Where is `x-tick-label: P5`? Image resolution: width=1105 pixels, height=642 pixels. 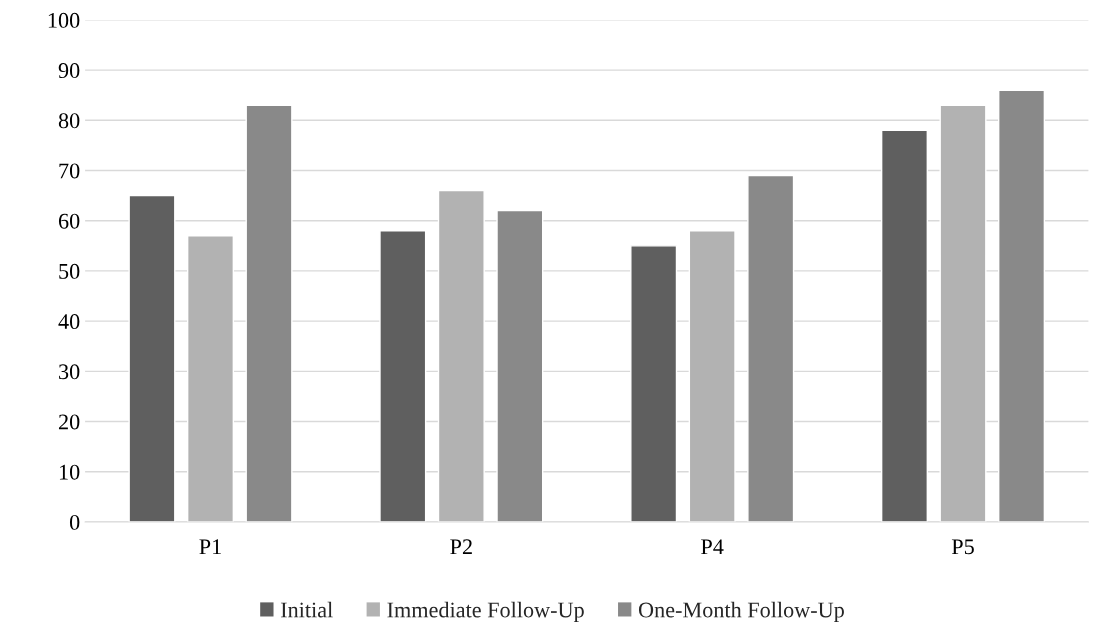 x-tick-label: P5 is located at coordinates (962, 547).